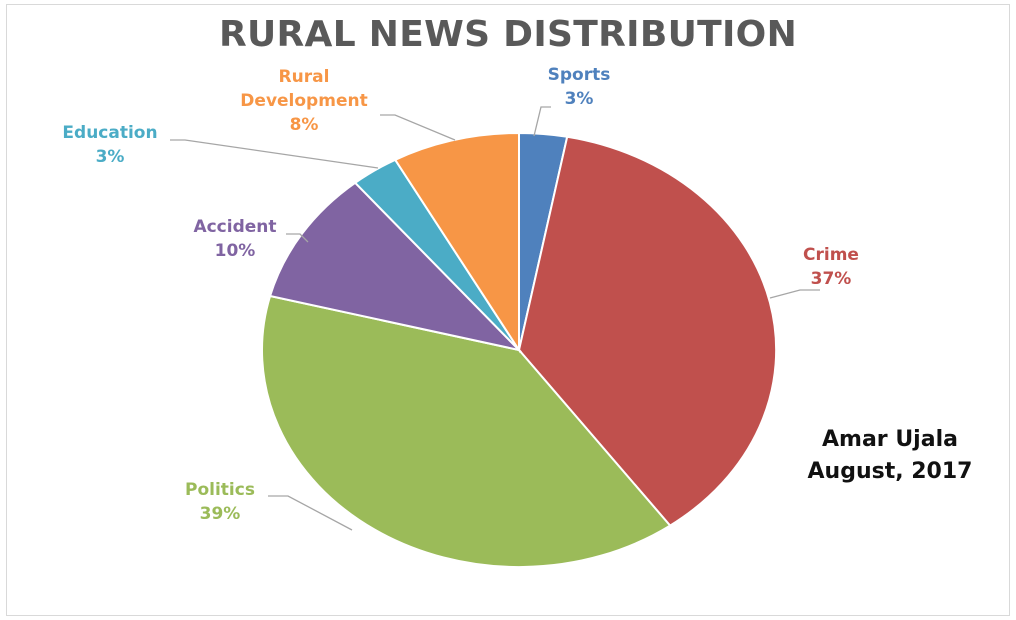  I want to click on slice-label-accident: Accident 10%, so click(234, 239).